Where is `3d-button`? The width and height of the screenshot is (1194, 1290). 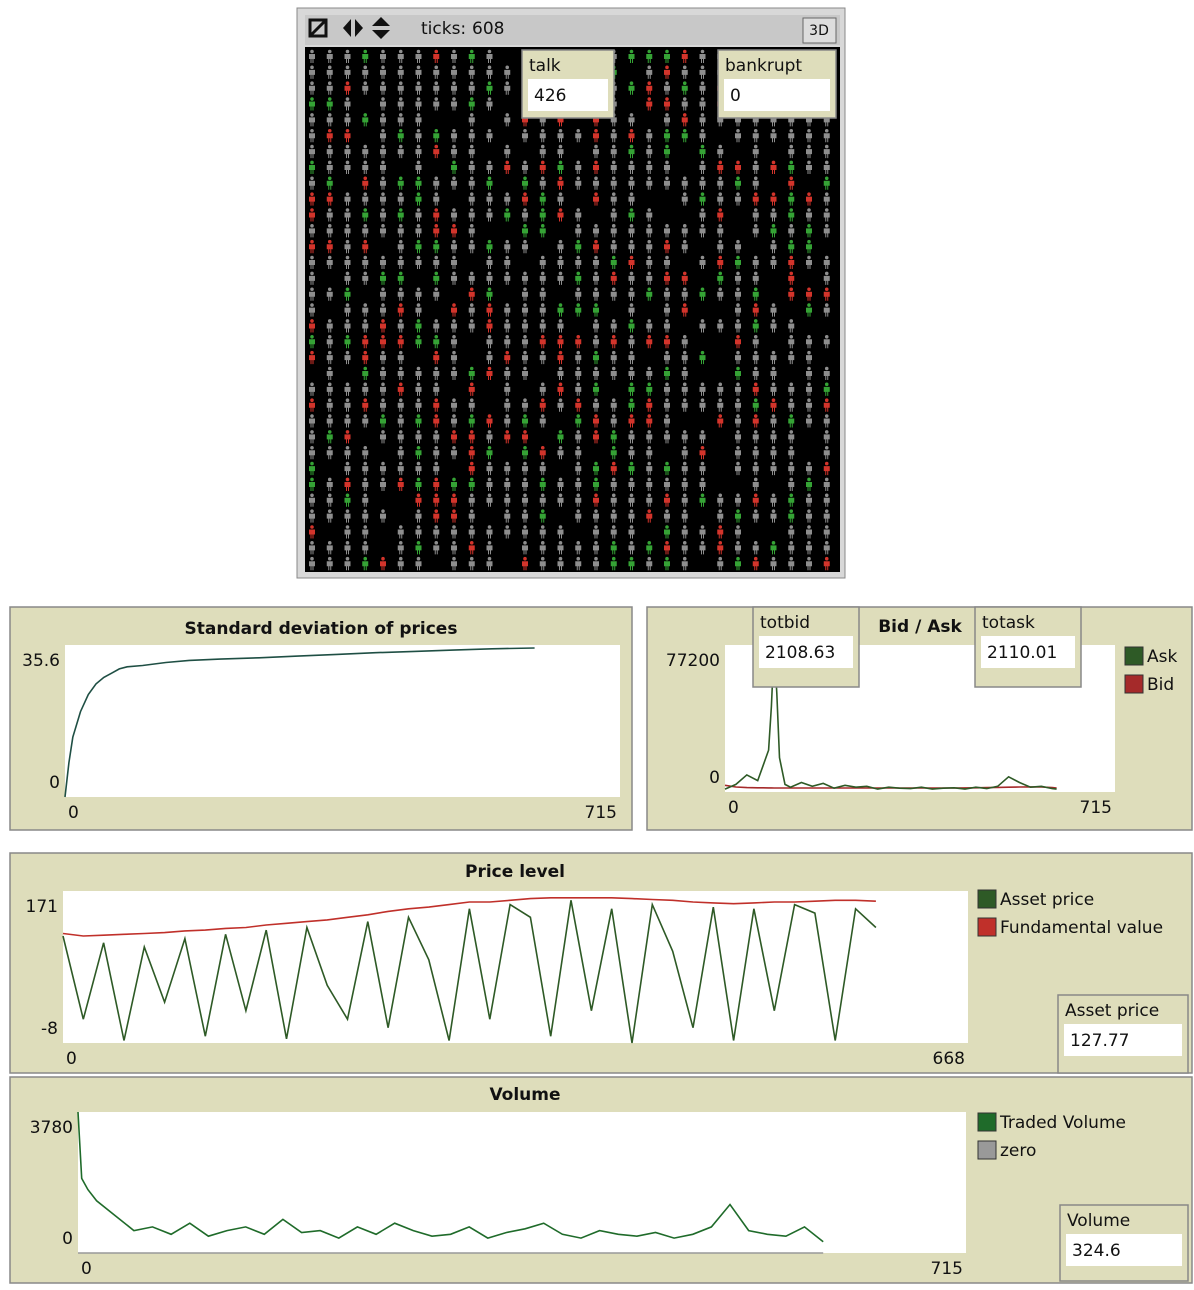 3d-button is located at coordinates (819, 30).